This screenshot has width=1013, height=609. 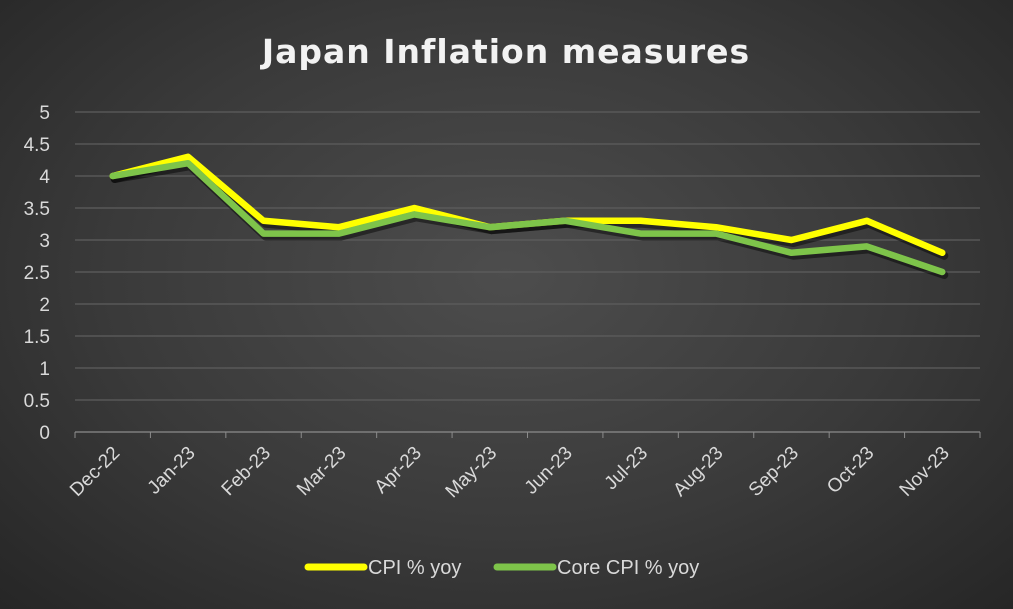 I want to click on y-tick-label: 1.5, so click(x=37, y=337).